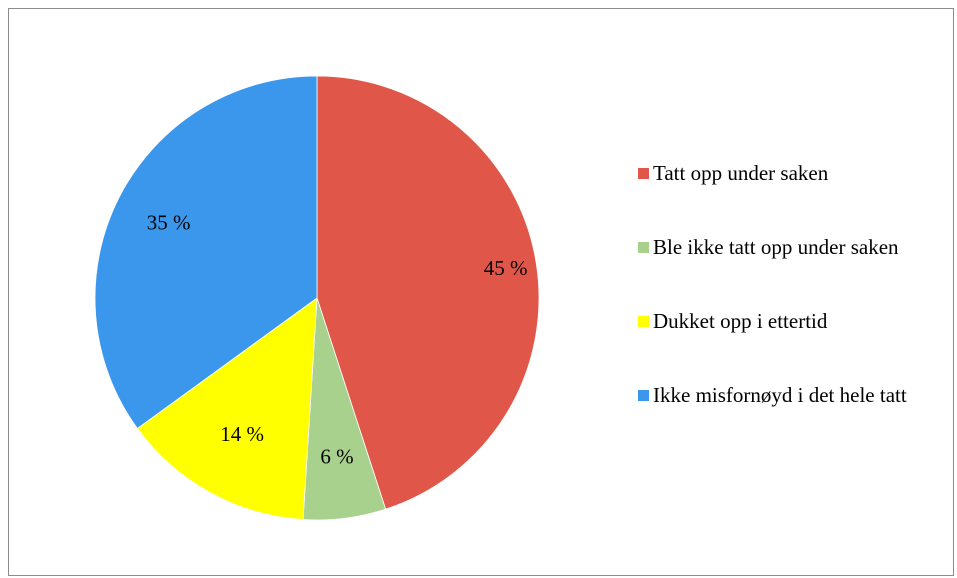  I want to click on data-label-ikke-misfornoyd: 35 %, so click(169, 222).